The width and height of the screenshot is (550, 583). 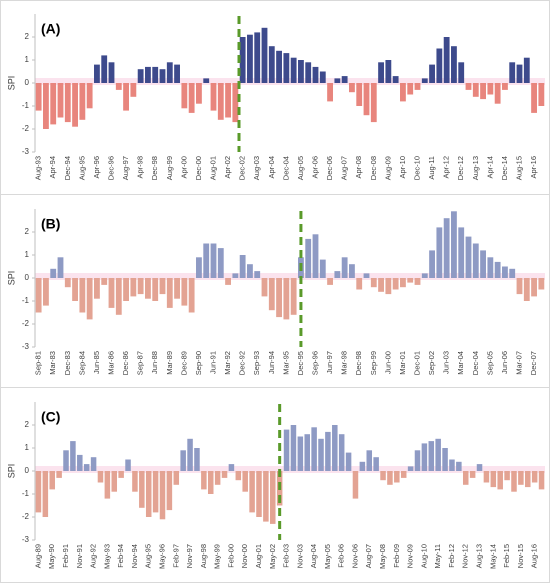 What do you see at coordinates (140, 363) in the screenshot?
I see `x-tick-label: Sep-87` at bounding box center [140, 363].